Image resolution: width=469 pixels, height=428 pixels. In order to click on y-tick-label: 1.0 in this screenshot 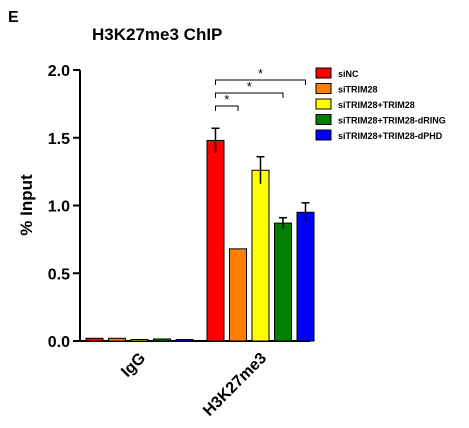, I will do `click(59, 207)`.